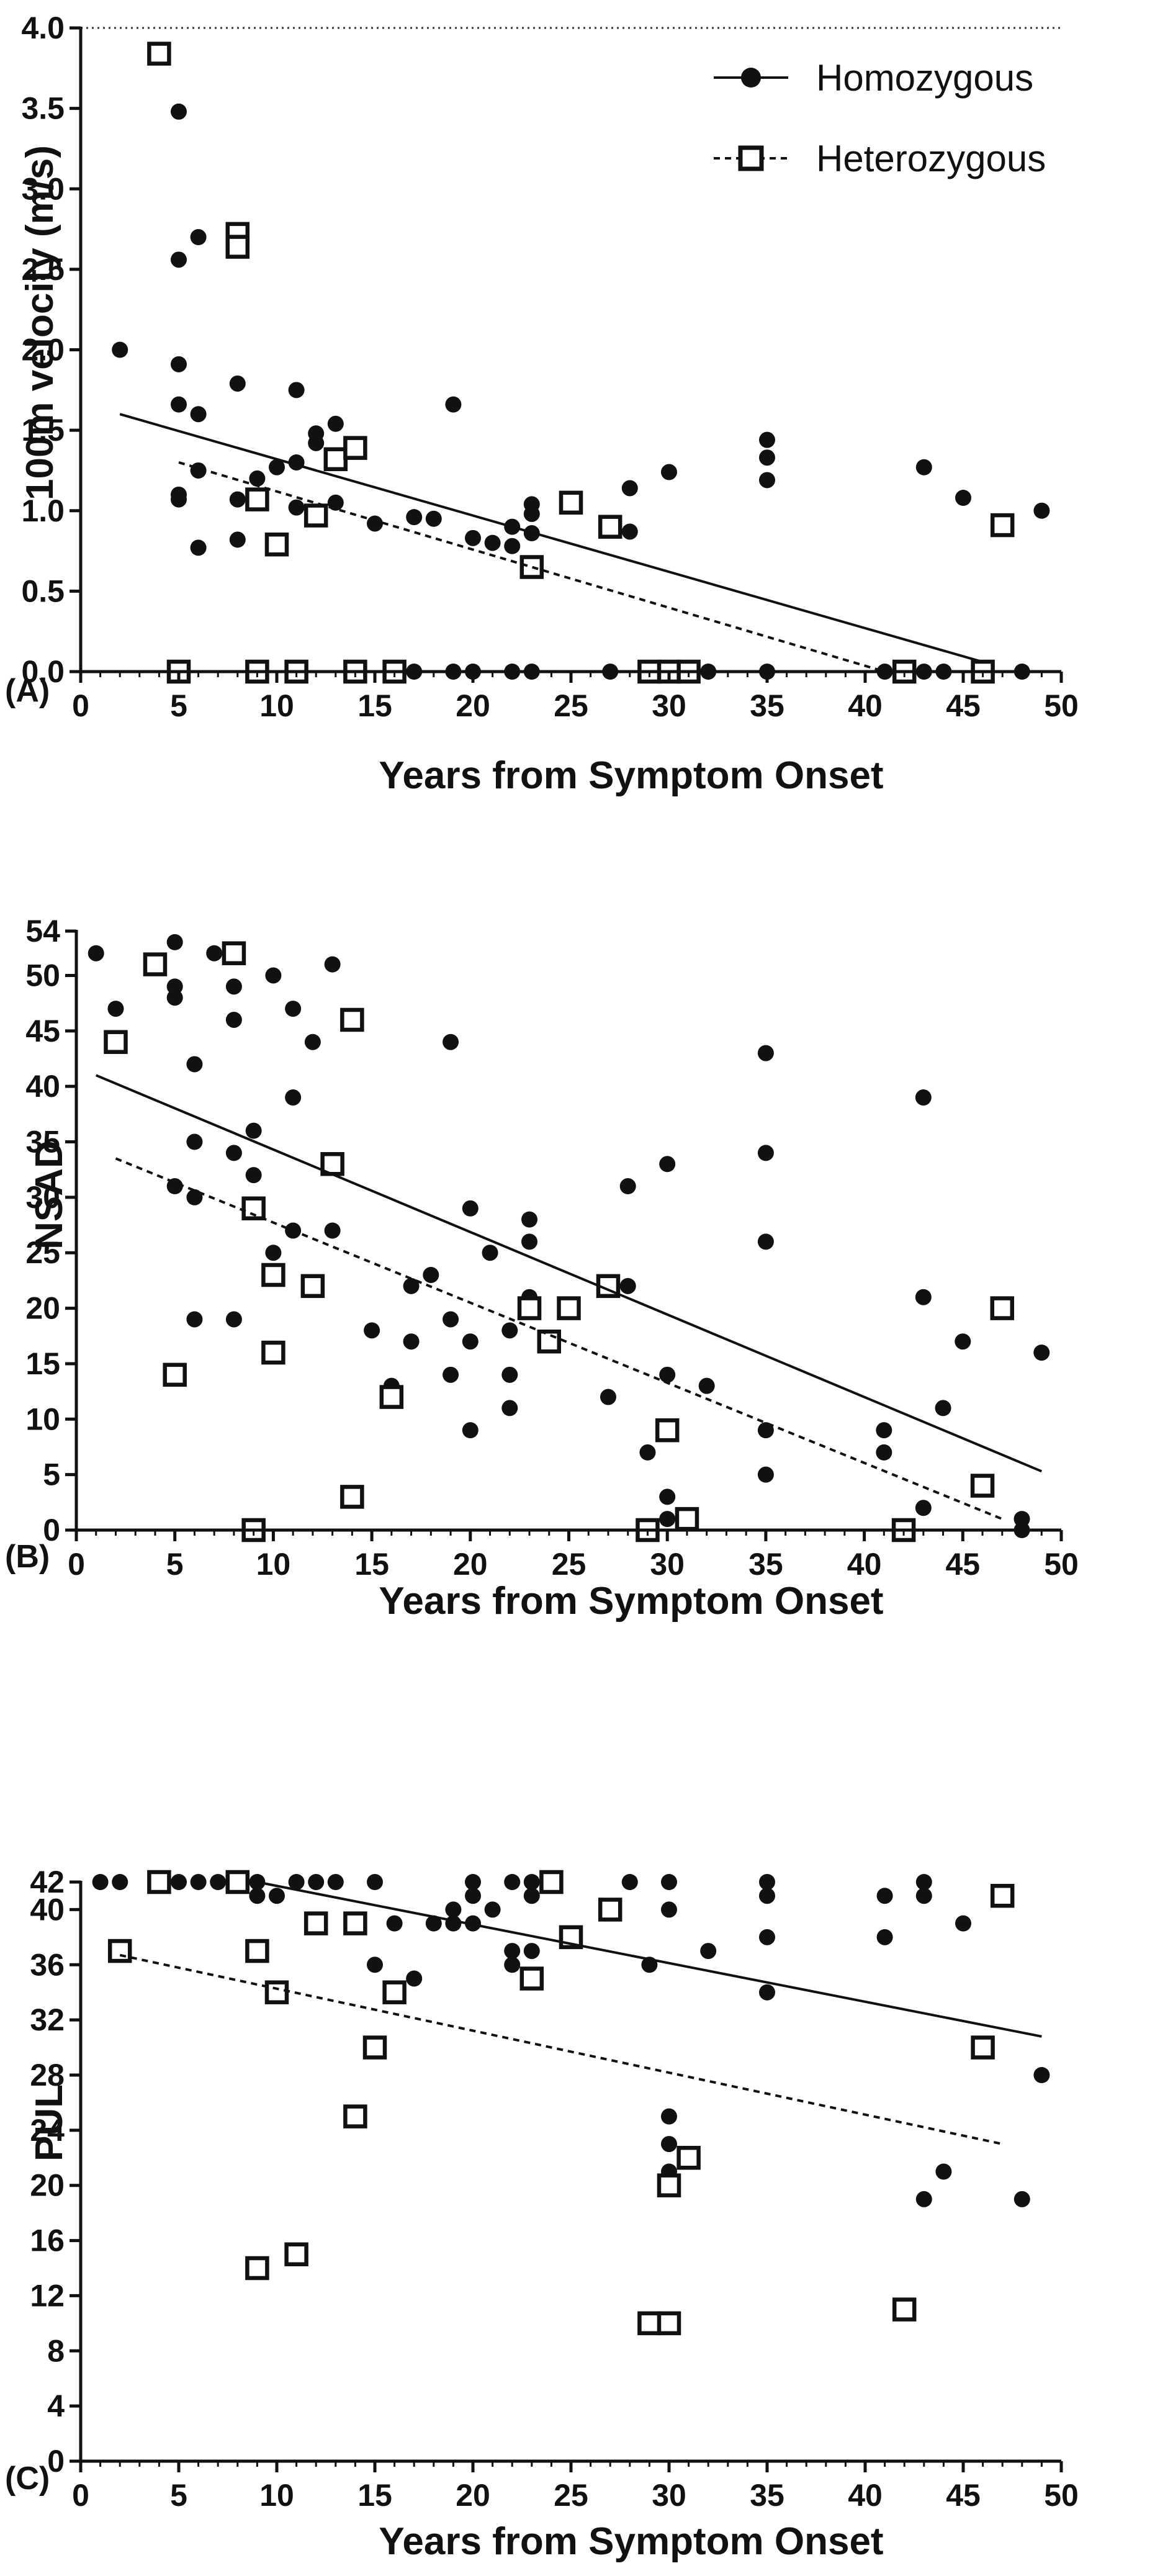  Describe the element at coordinates (42, 1363) in the screenshot. I see `y-tick-label: 15` at that location.